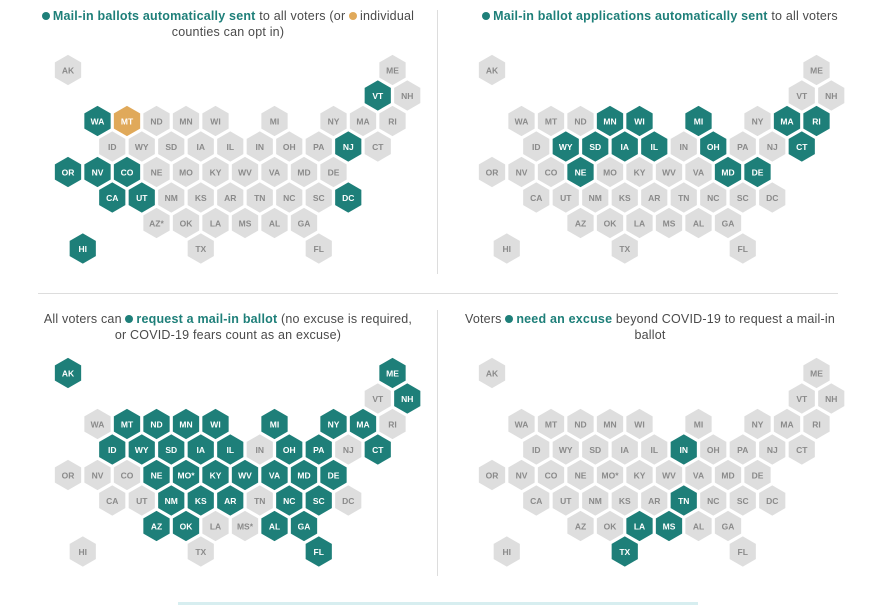 The height and width of the screenshot is (606, 889). What do you see at coordinates (654, 500) in the screenshot?
I see `state-hex-ar: AR` at bounding box center [654, 500].